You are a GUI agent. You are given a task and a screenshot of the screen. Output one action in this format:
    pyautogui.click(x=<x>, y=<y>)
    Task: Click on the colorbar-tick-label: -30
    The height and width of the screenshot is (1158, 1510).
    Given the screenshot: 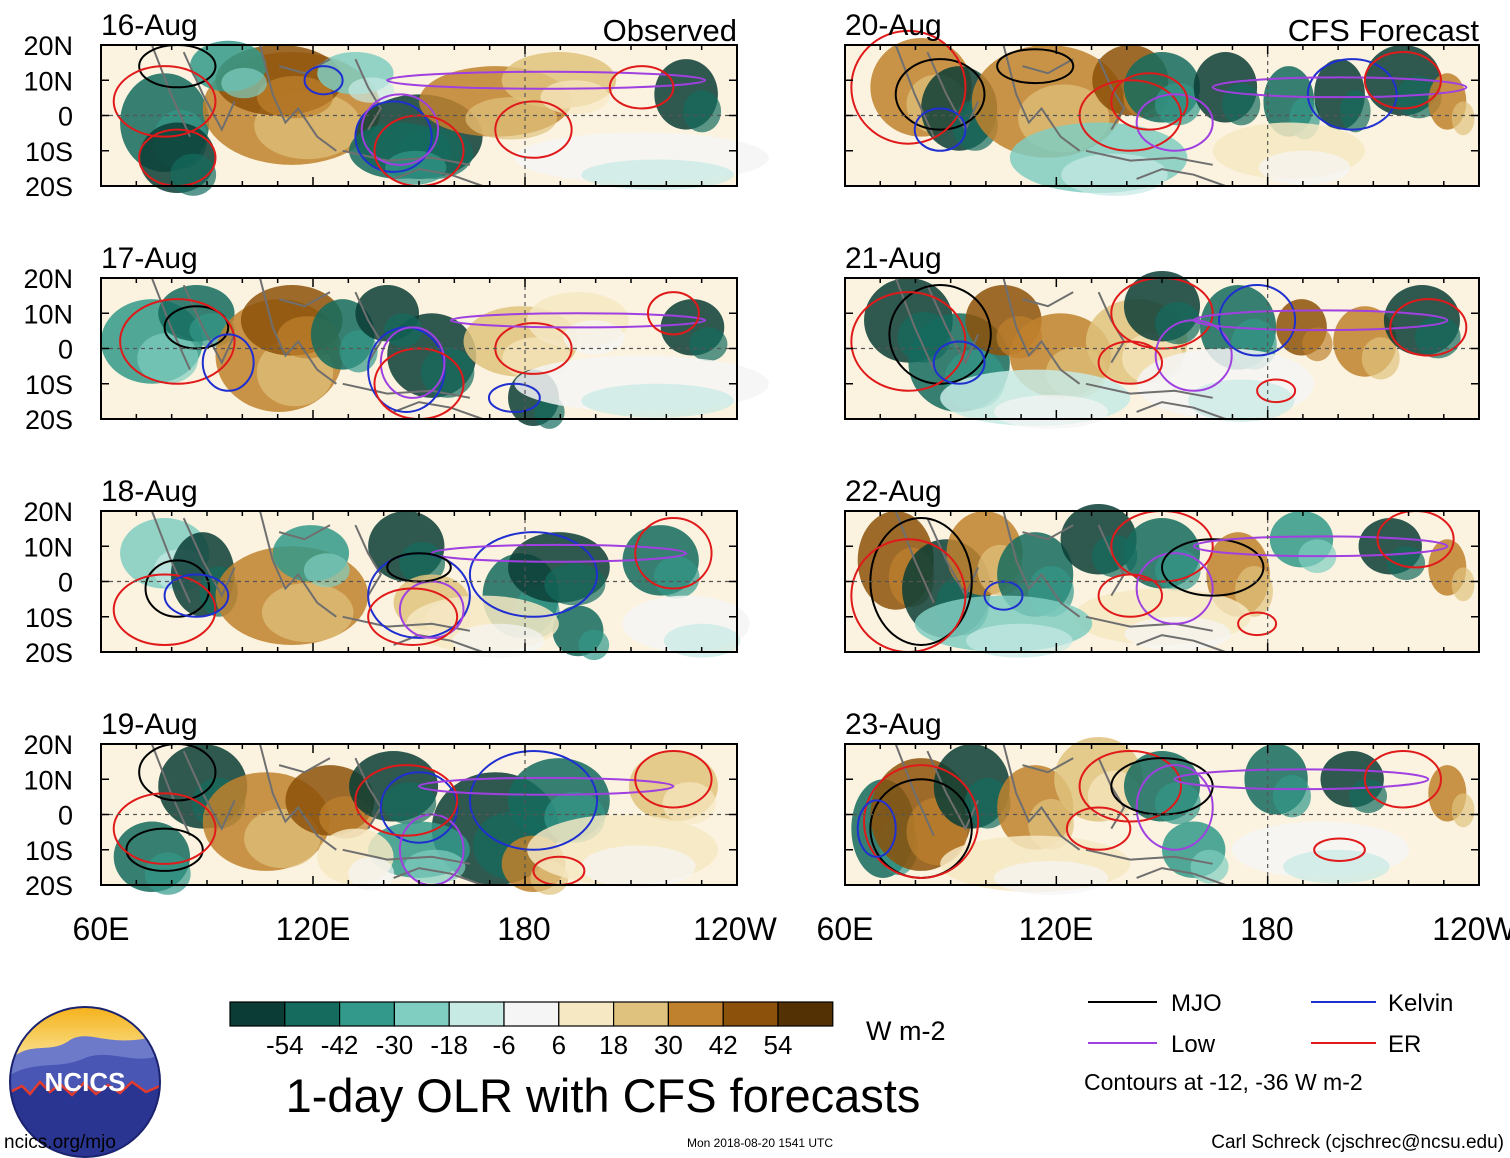 What is the action you would take?
    pyautogui.click(x=395, y=1045)
    